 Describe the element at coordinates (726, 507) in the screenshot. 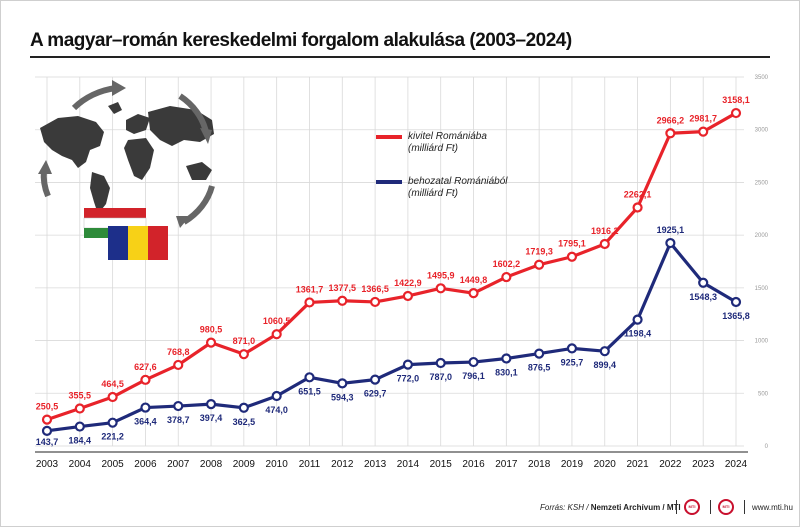

I see `archive-logo-icon: MTI` at that location.